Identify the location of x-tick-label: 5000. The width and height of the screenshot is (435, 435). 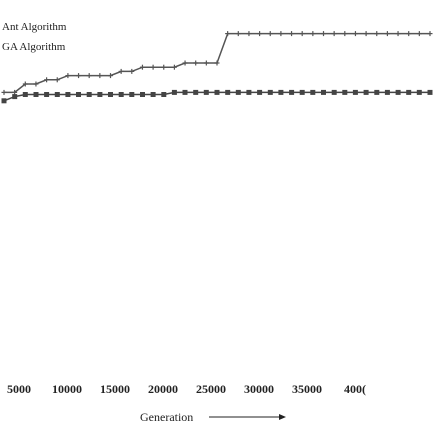
(19, 389).